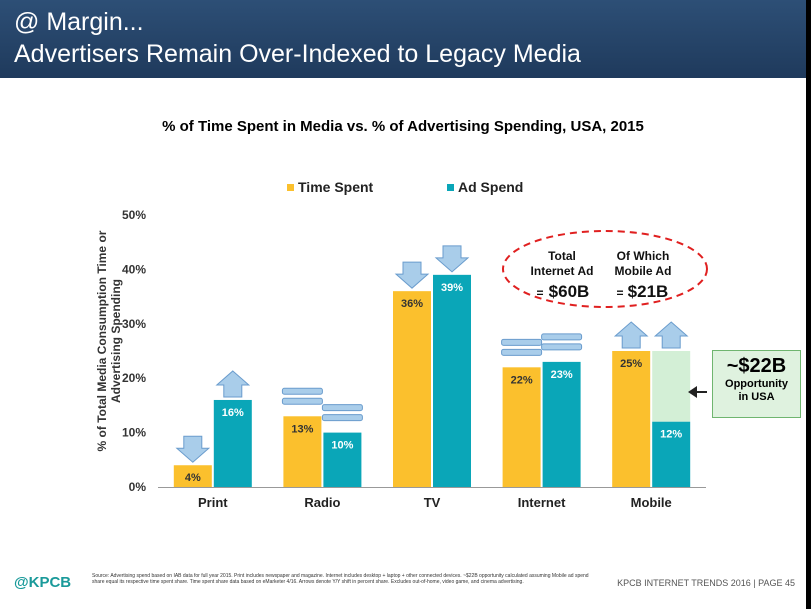 This screenshot has width=811, height=609. I want to click on legend-time-spent: Time Spent, so click(330, 187).